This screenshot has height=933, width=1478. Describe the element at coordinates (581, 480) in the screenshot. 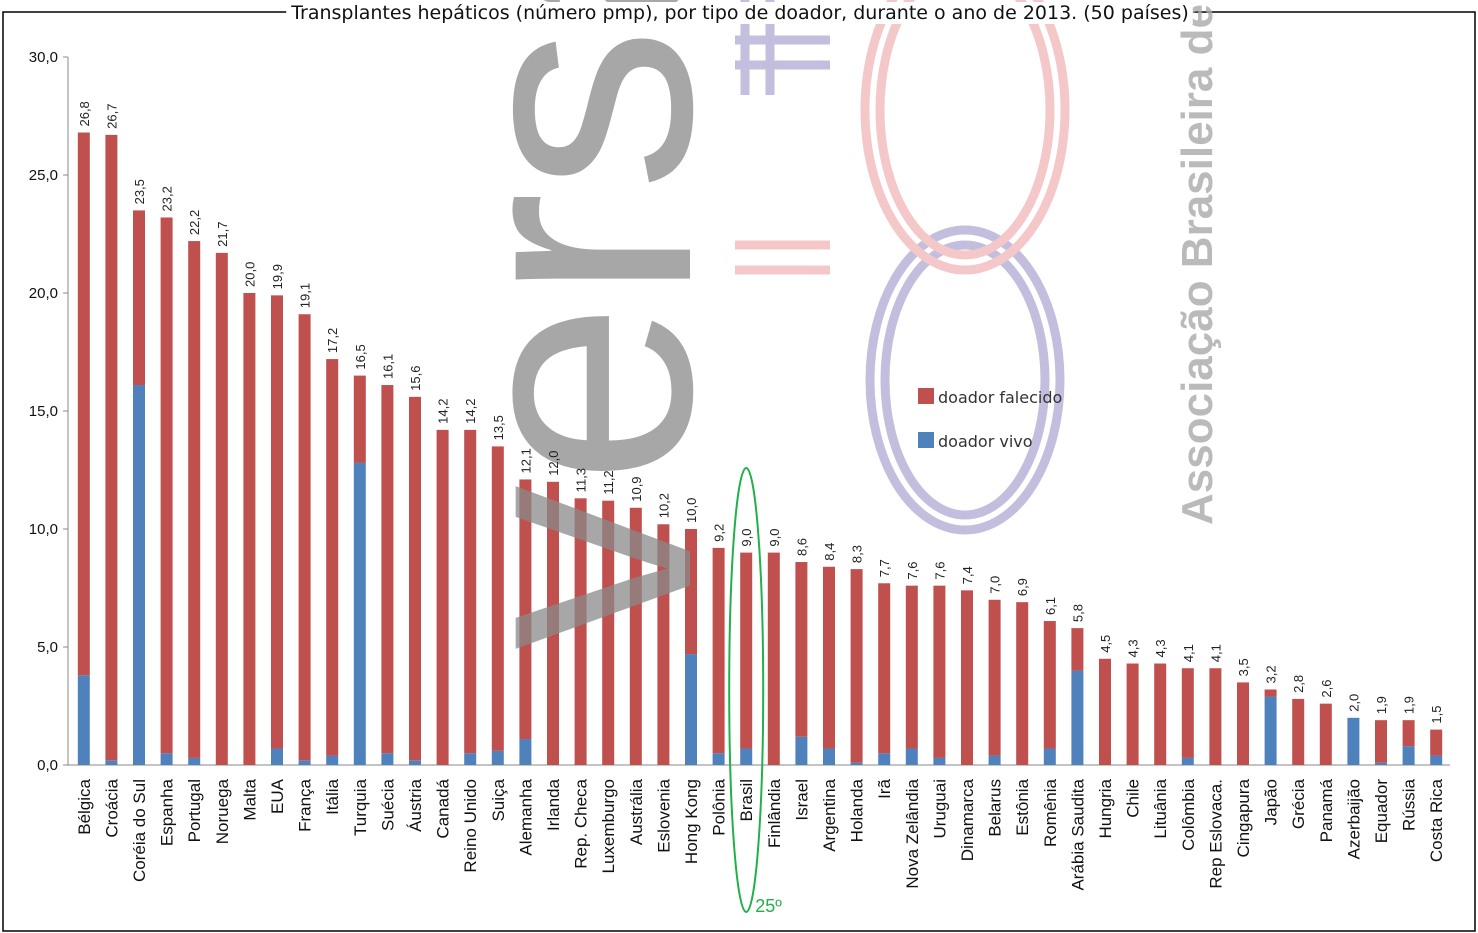

I see `value-label: 11,3` at that location.